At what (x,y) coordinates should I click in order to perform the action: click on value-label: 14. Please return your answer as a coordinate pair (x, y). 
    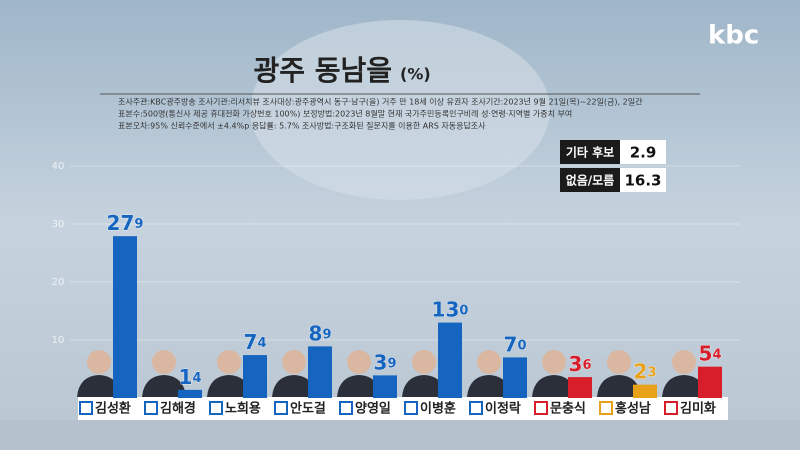
    Looking at the image, I should click on (190, 376).